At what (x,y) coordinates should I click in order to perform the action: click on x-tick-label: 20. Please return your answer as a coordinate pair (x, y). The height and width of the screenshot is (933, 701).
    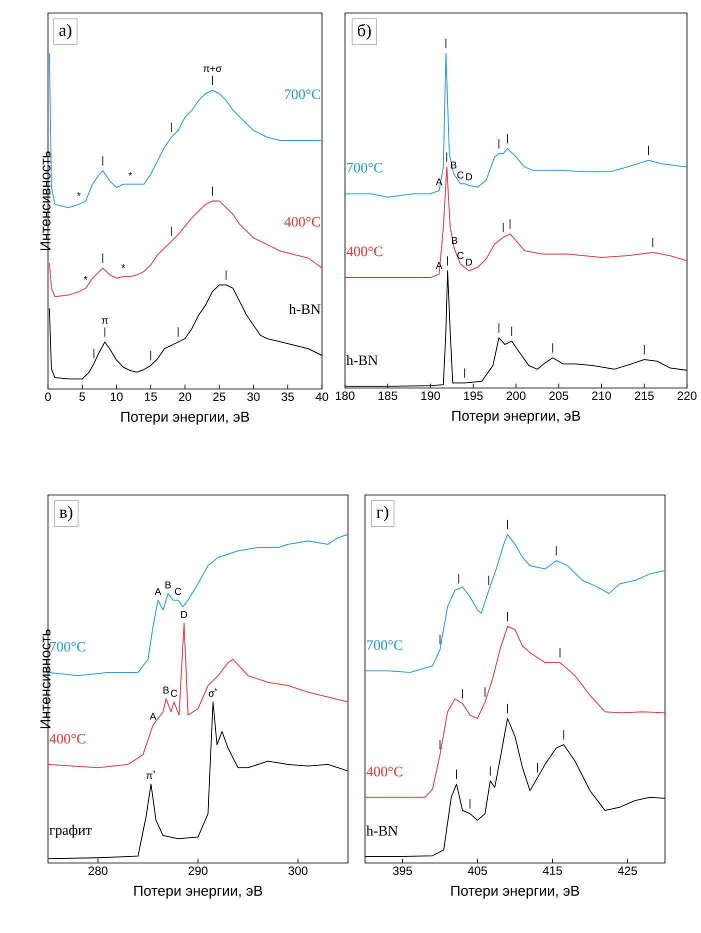
    Looking at the image, I should click on (185, 396).